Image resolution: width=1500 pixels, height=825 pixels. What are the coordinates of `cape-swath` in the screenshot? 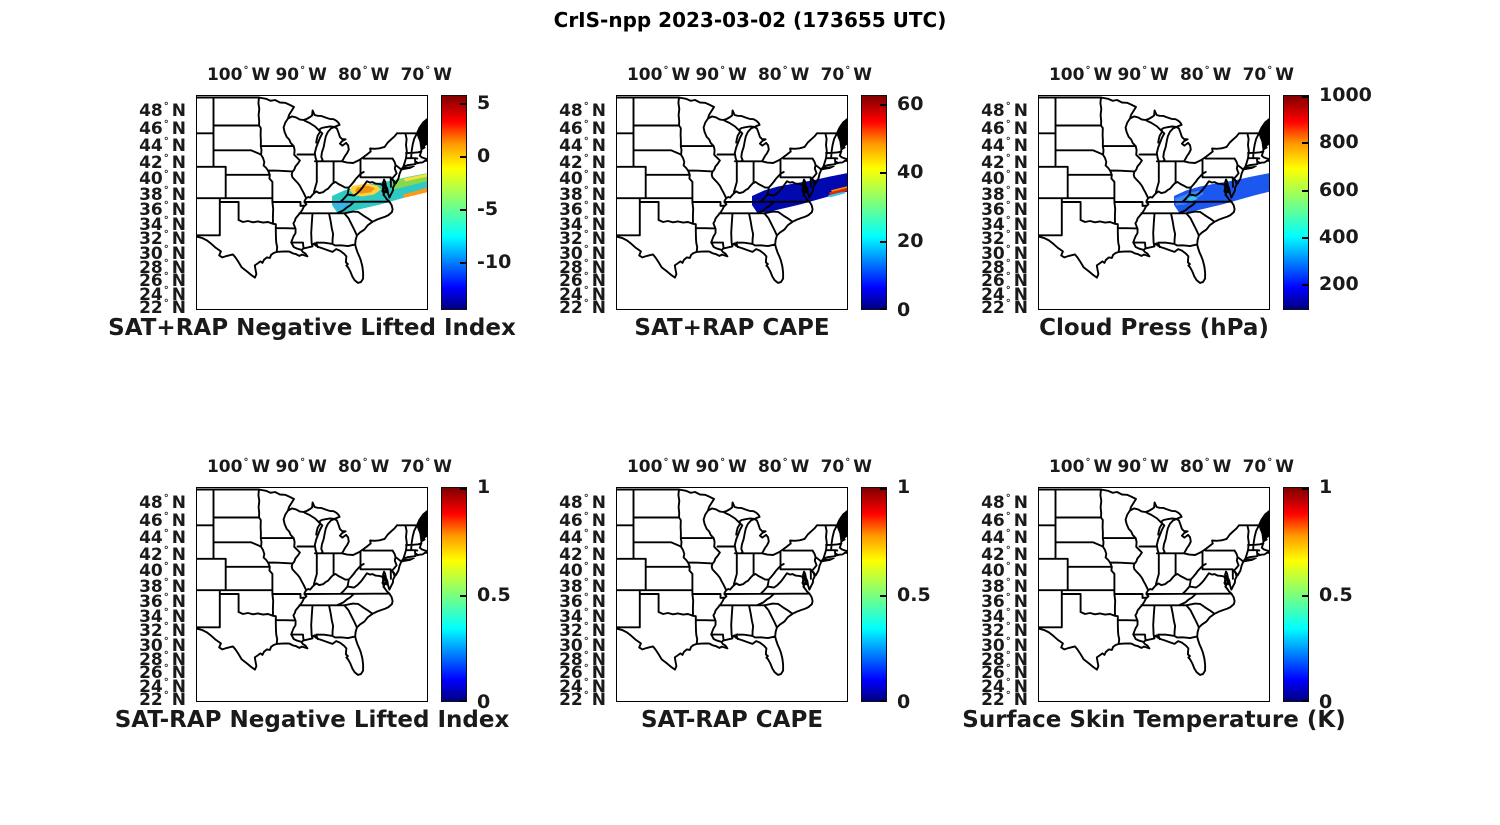 It's located at (800, 193).